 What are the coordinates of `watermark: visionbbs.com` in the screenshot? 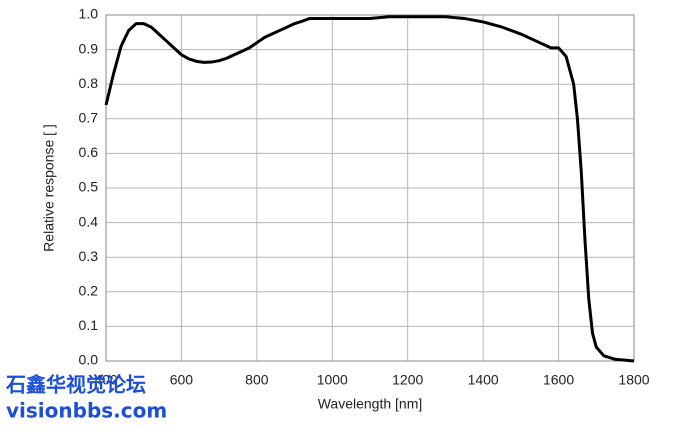 It's located at (86, 411).